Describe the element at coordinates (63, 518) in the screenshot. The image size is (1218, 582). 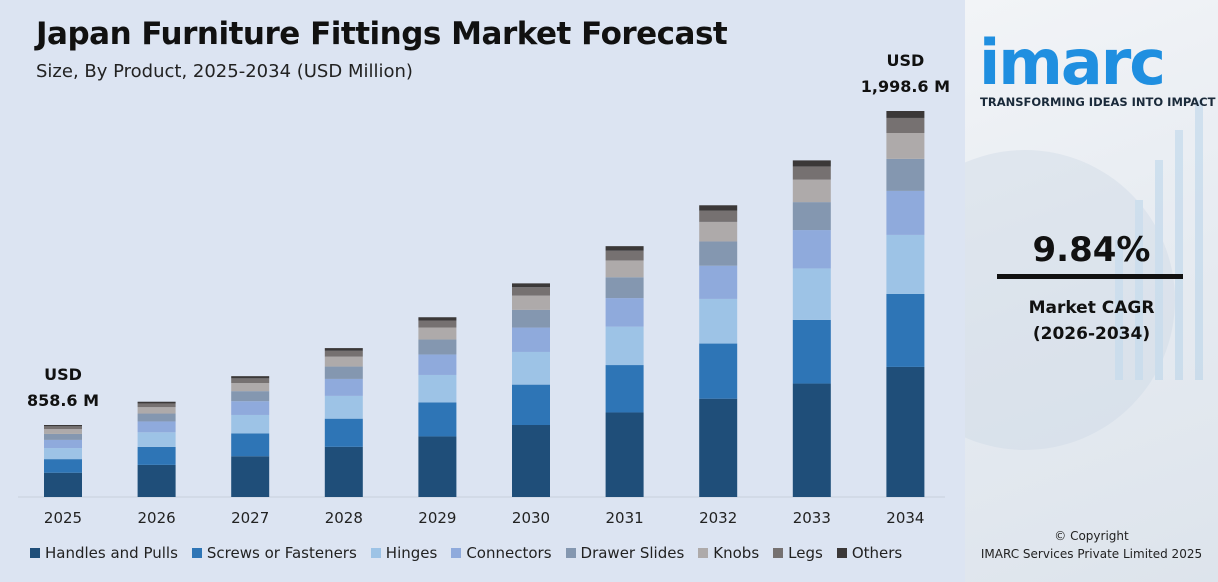
I see `x-tick-label: 2025` at that location.